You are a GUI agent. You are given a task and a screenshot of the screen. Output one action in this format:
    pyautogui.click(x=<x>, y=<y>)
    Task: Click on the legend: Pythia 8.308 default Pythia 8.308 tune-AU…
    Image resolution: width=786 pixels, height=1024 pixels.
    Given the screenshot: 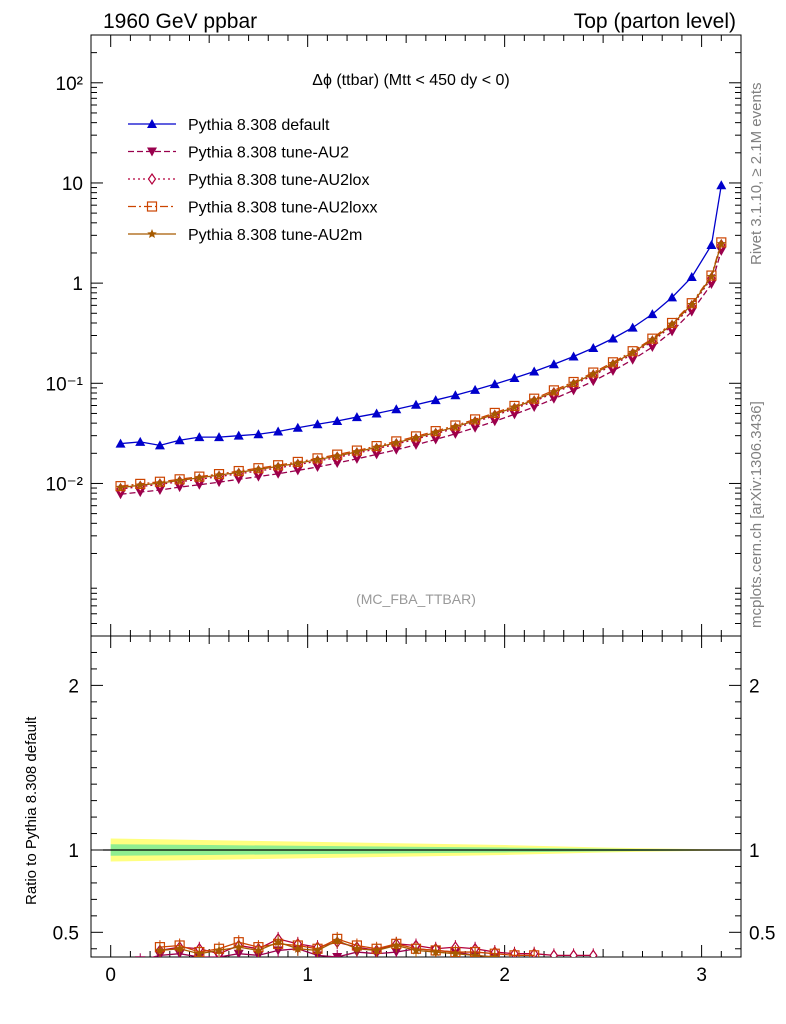 What is the action you would take?
    pyautogui.click(x=252, y=180)
    